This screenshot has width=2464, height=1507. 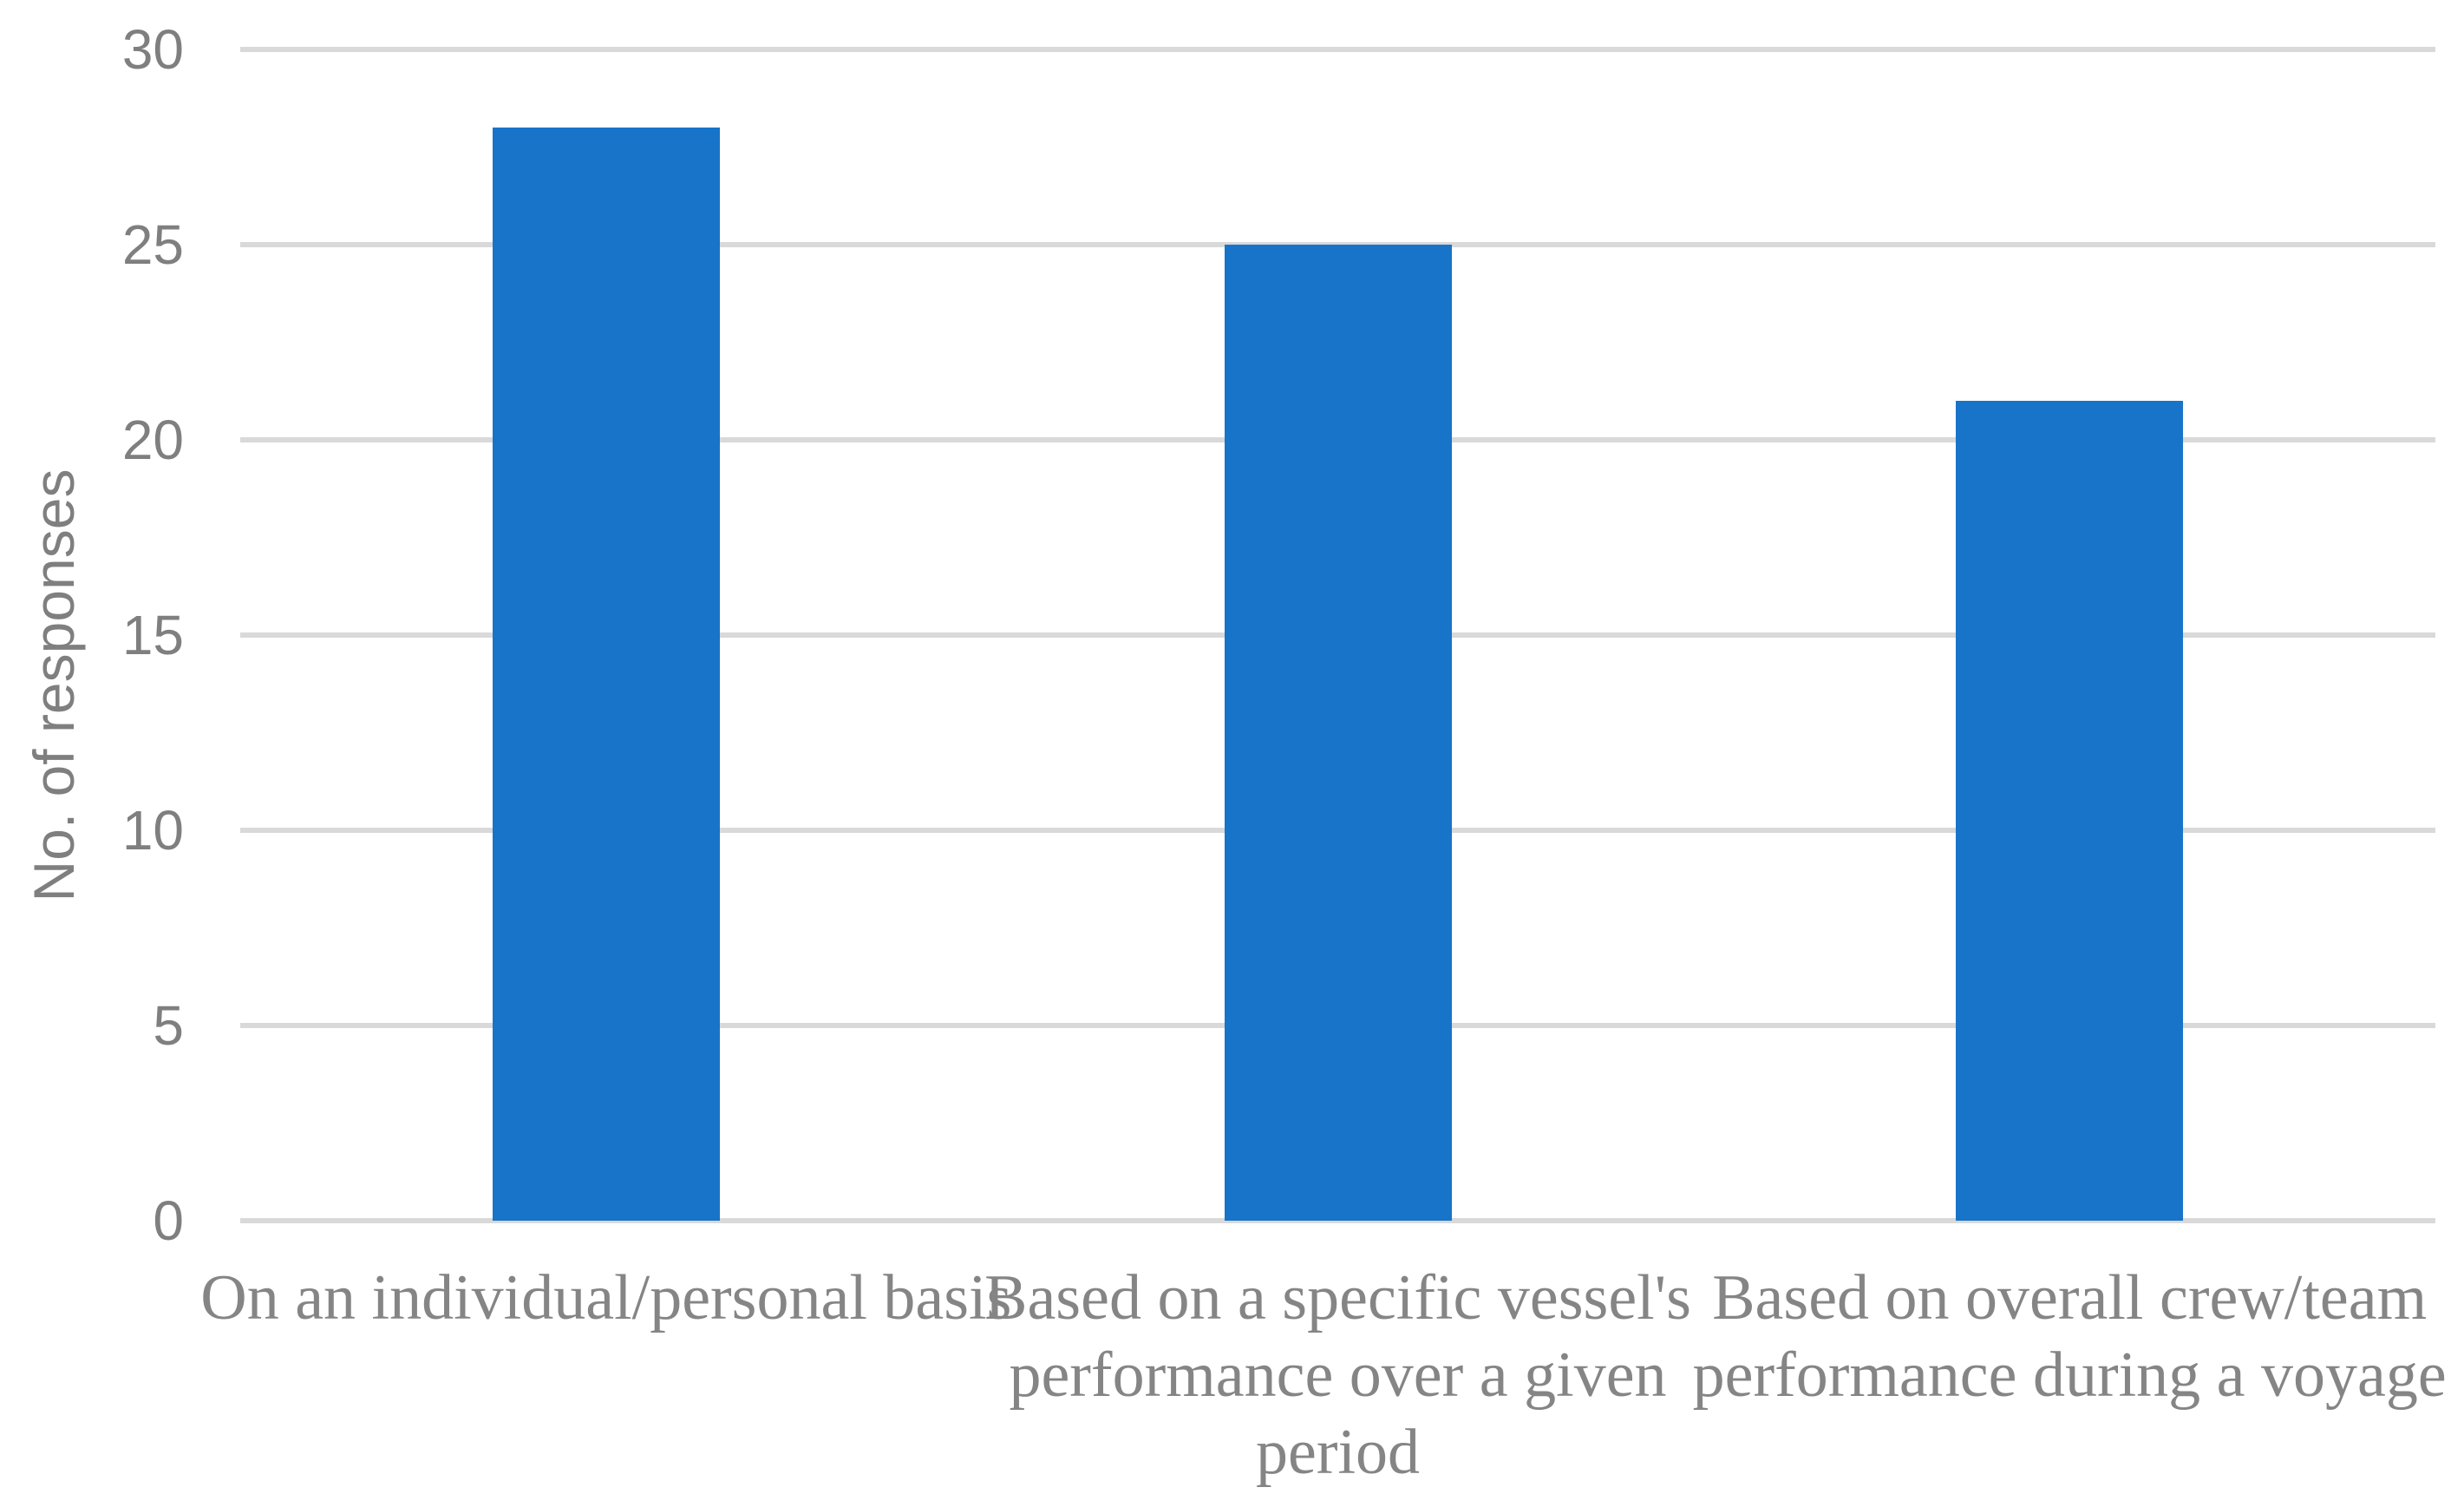 What do you see at coordinates (152, 635) in the screenshot?
I see `y-tick-label: 15` at bounding box center [152, 635].